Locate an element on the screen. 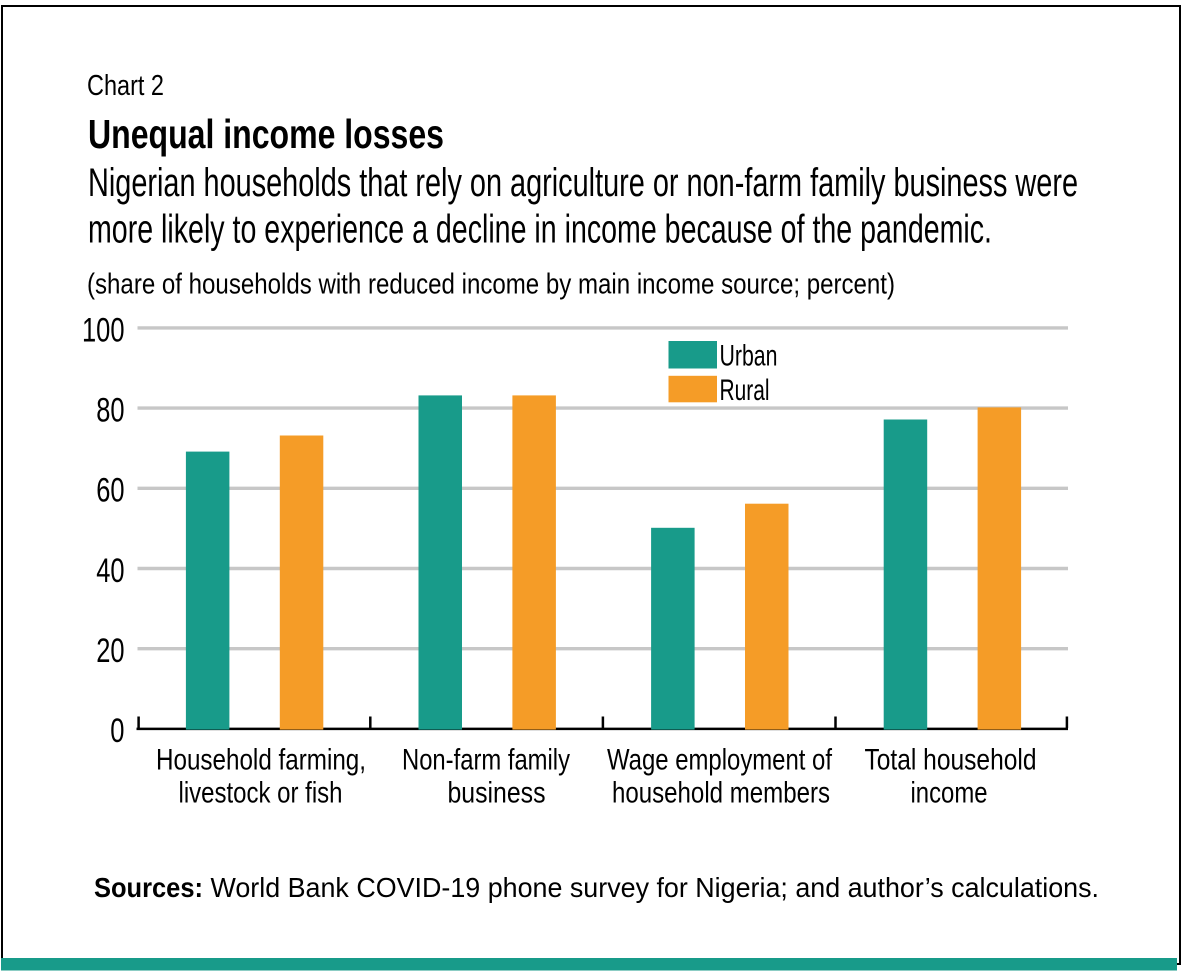 The height and width of the screenshot is (976, 1182). svg-text: 40 is located at coordinates (110, 571).